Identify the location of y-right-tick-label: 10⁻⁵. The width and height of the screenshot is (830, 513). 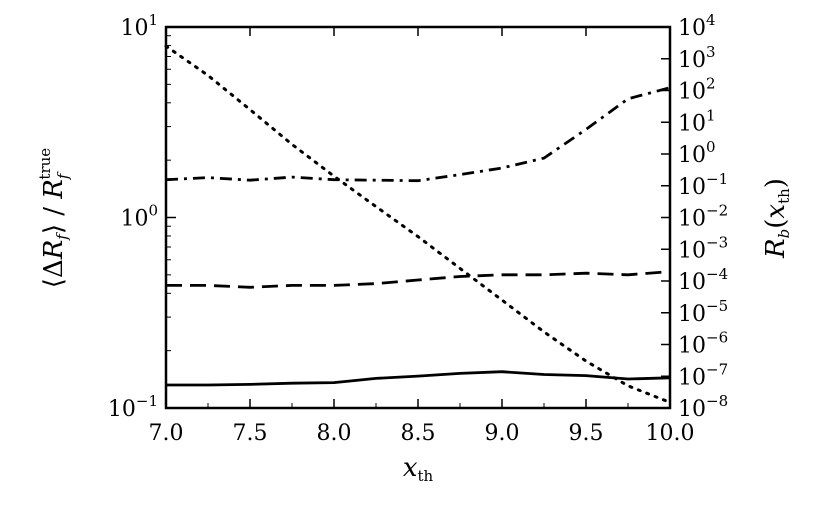
(703, 312).